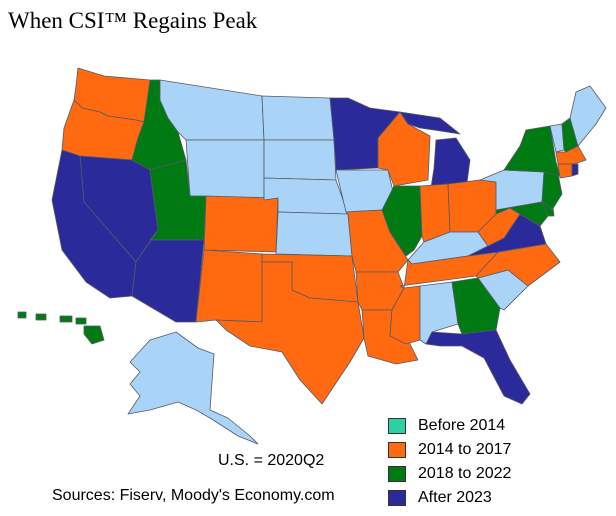 Image resolution: width=616 pixels, height=516 pixels. I want to click on legend-item: 2018 to 2022, so click(449, 474).